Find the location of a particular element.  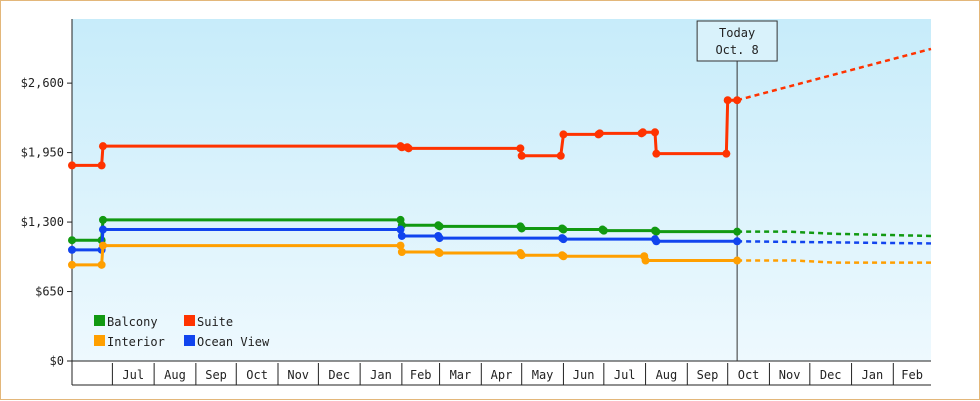

legend-label-balcony: Balcony is located at coordinates (132, 322).